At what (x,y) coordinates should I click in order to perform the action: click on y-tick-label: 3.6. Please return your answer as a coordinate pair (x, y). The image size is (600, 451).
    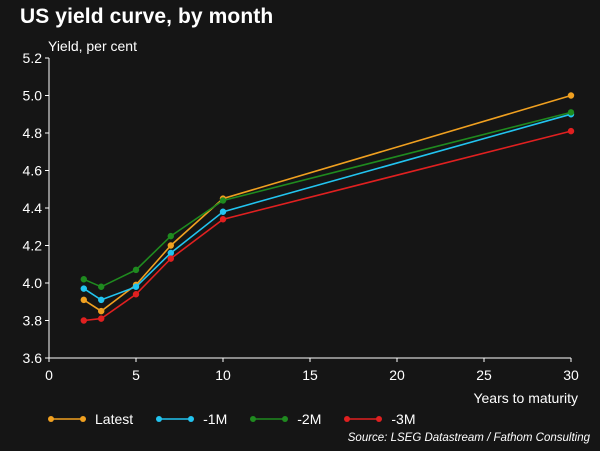
    Looking at the image, I should click on (33, 358).